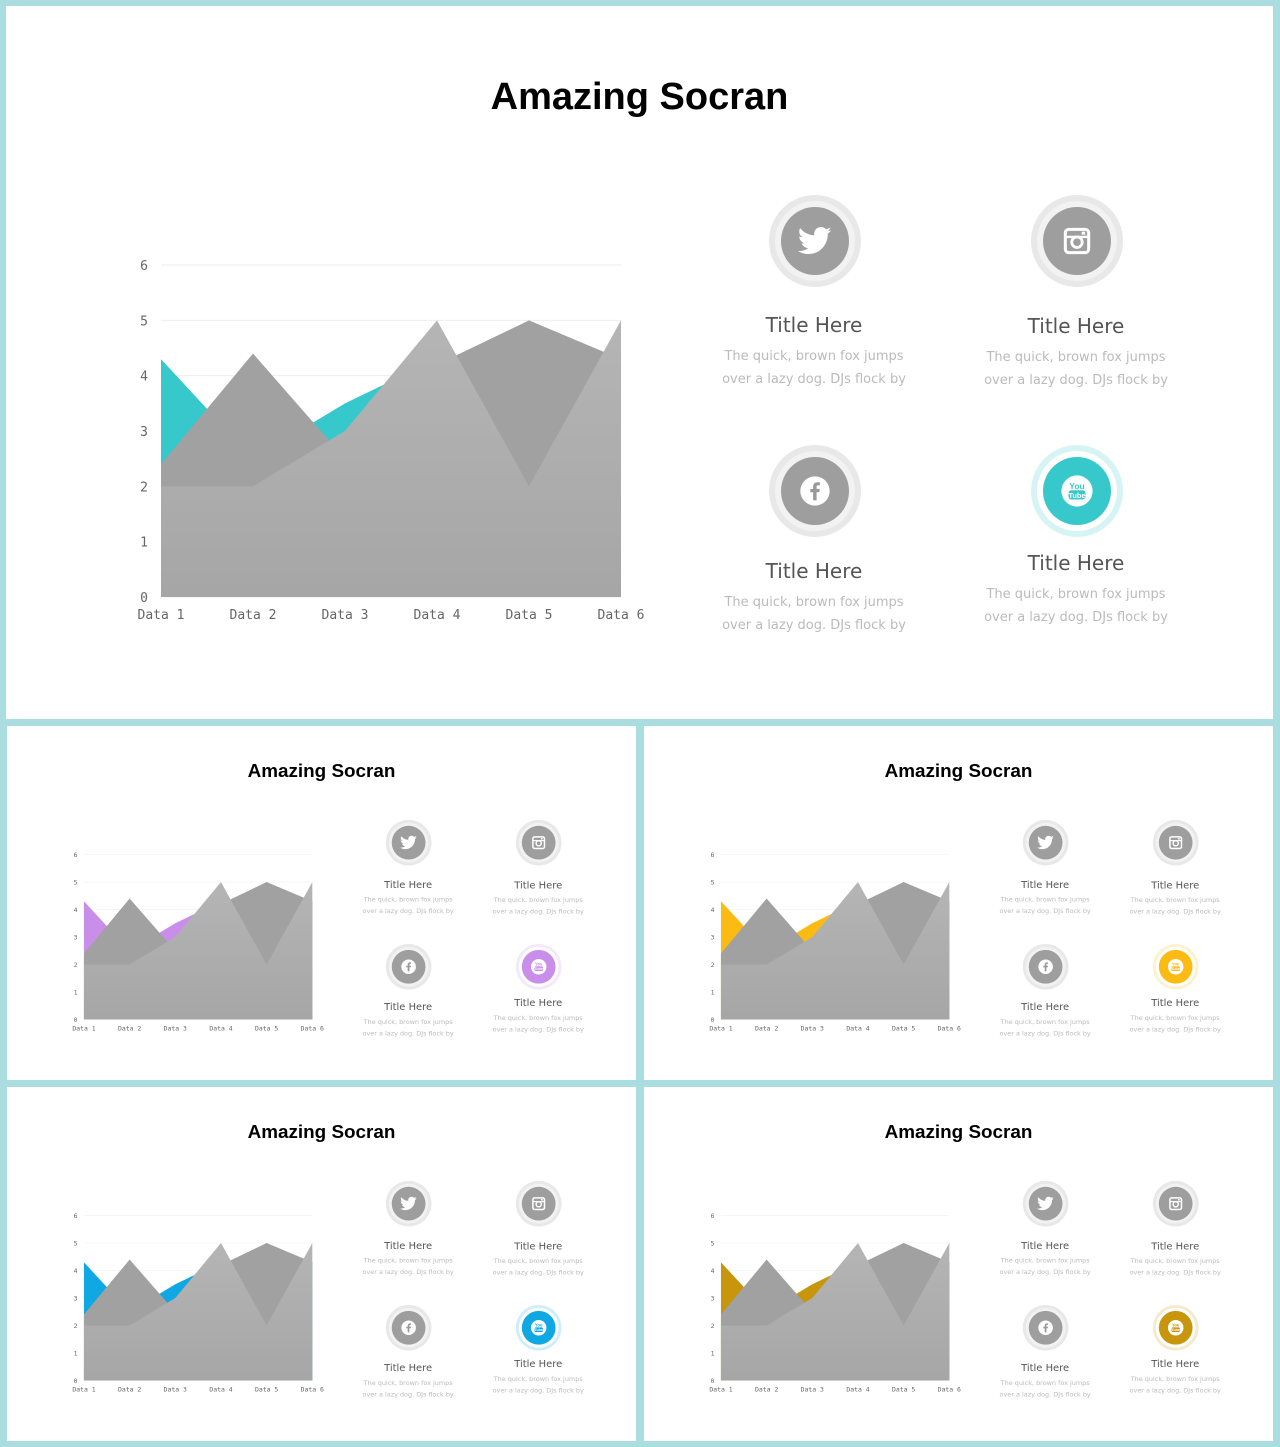 The height and width of the screenshot is (1447, 1280). Describe the element at coordinates (129, 1028) in the screenshot. I see `x-tick-label: Data 2` at that location.